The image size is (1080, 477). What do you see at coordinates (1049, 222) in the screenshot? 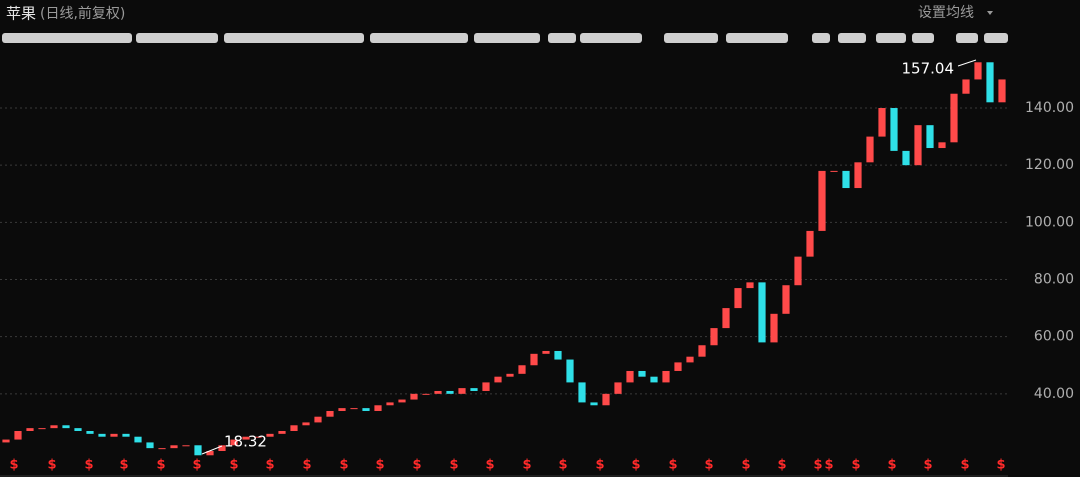
I see `y-tick-label: 100.00` at bounding box center [1049, 222].